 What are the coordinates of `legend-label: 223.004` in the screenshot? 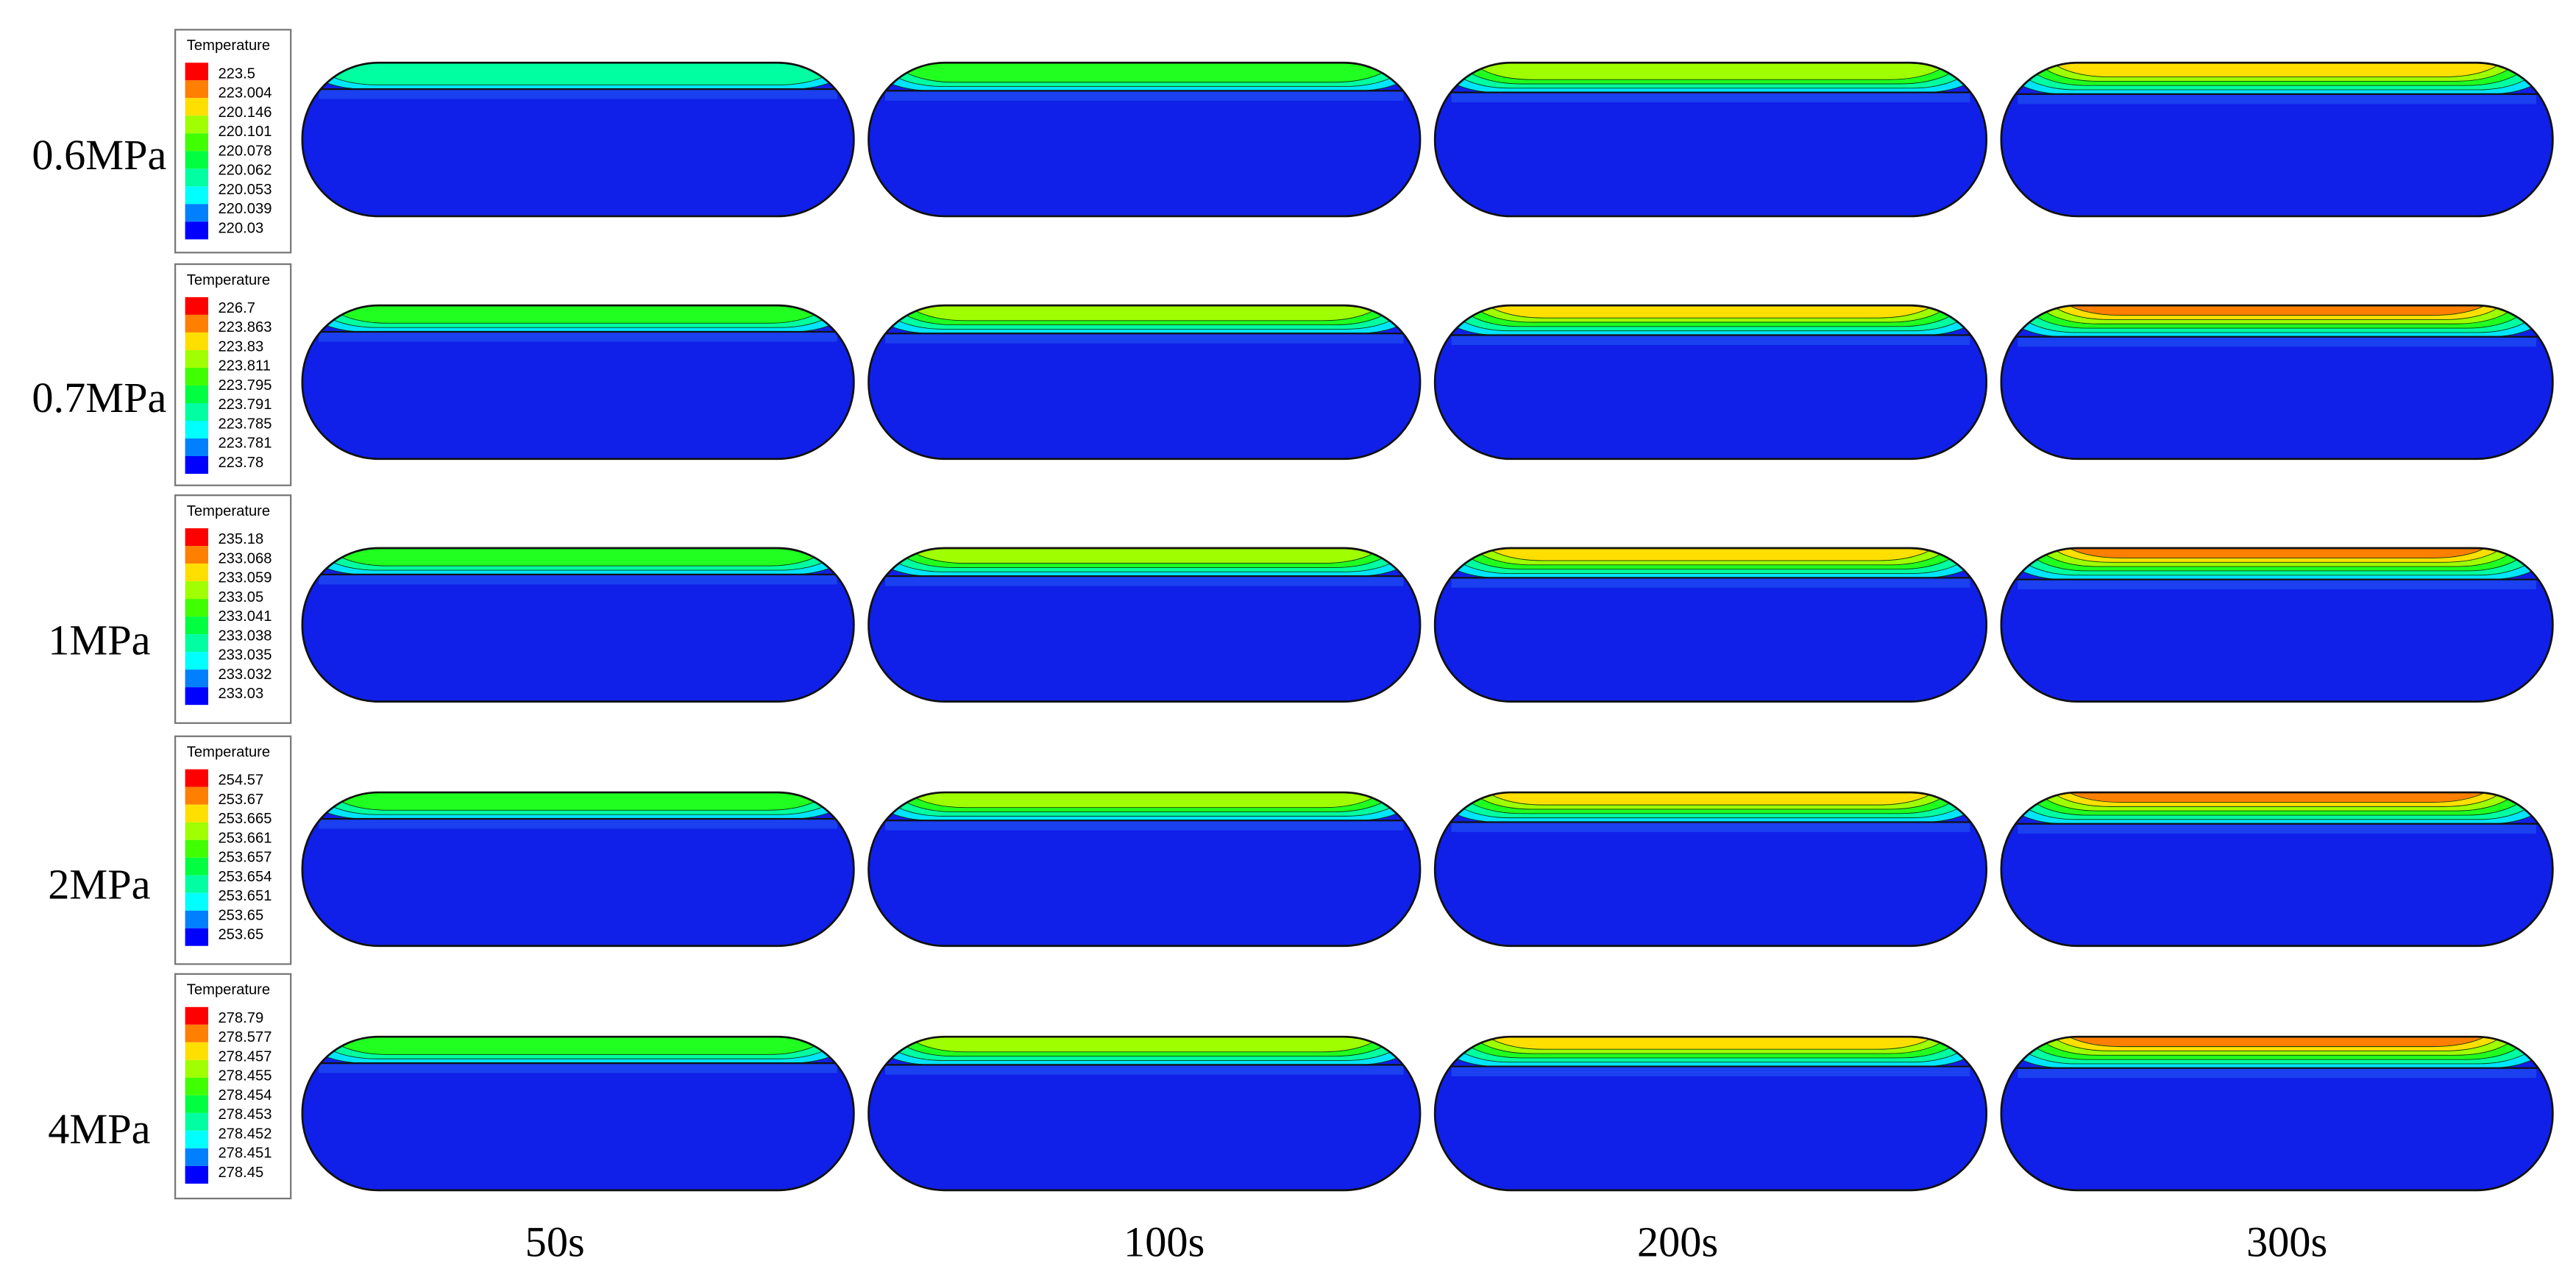 It's located at (245, 93).